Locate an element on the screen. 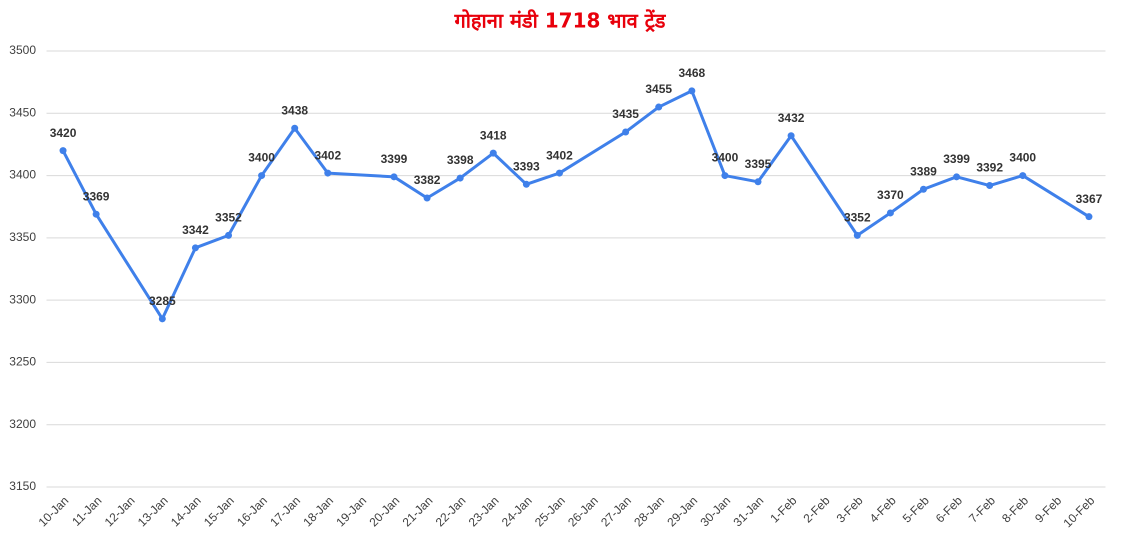 This screenshot has width=1121, height=540. data-label: 3468 is located at coordinates (691, 73).